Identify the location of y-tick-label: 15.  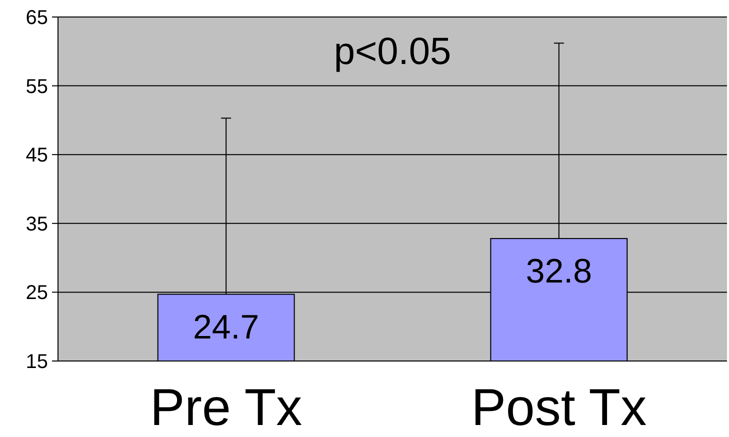
(37, 362).